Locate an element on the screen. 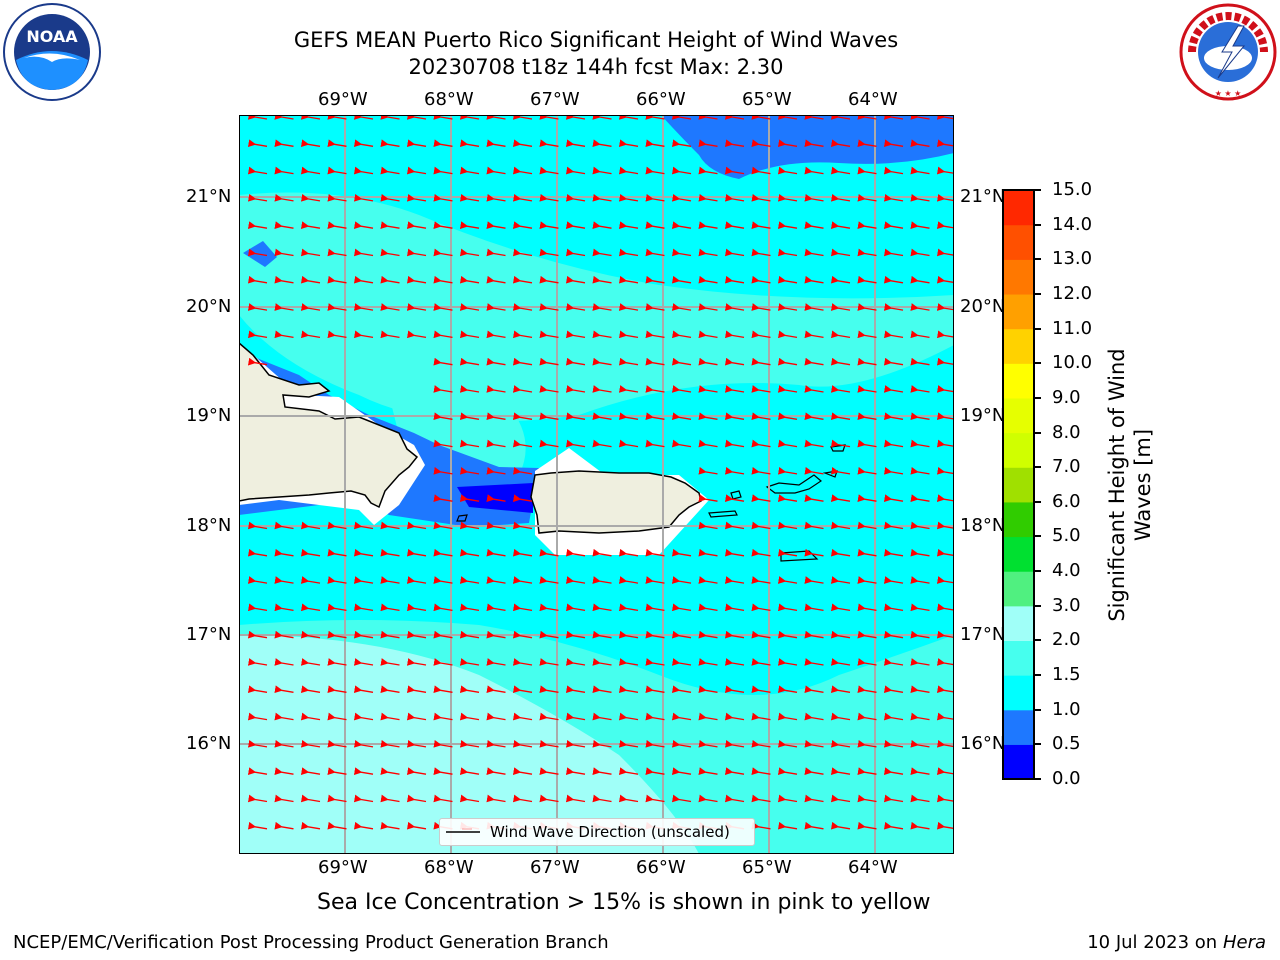 The width and height of the screenshot is (1280, 960). lon-tick-label: 64°W is located at coordinates (873, 867).